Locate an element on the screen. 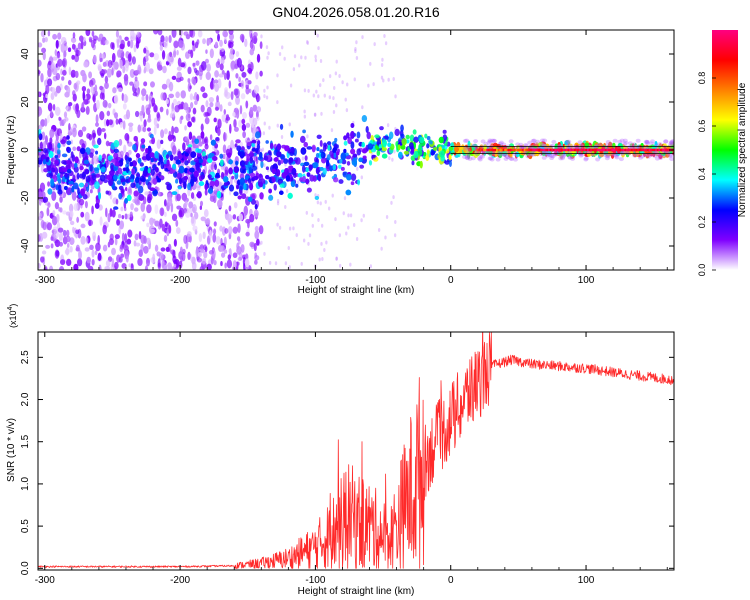 This screenshot has height=600, width=750. colorbar-tick-label: 0.0 is located at coordinates (702, 270).